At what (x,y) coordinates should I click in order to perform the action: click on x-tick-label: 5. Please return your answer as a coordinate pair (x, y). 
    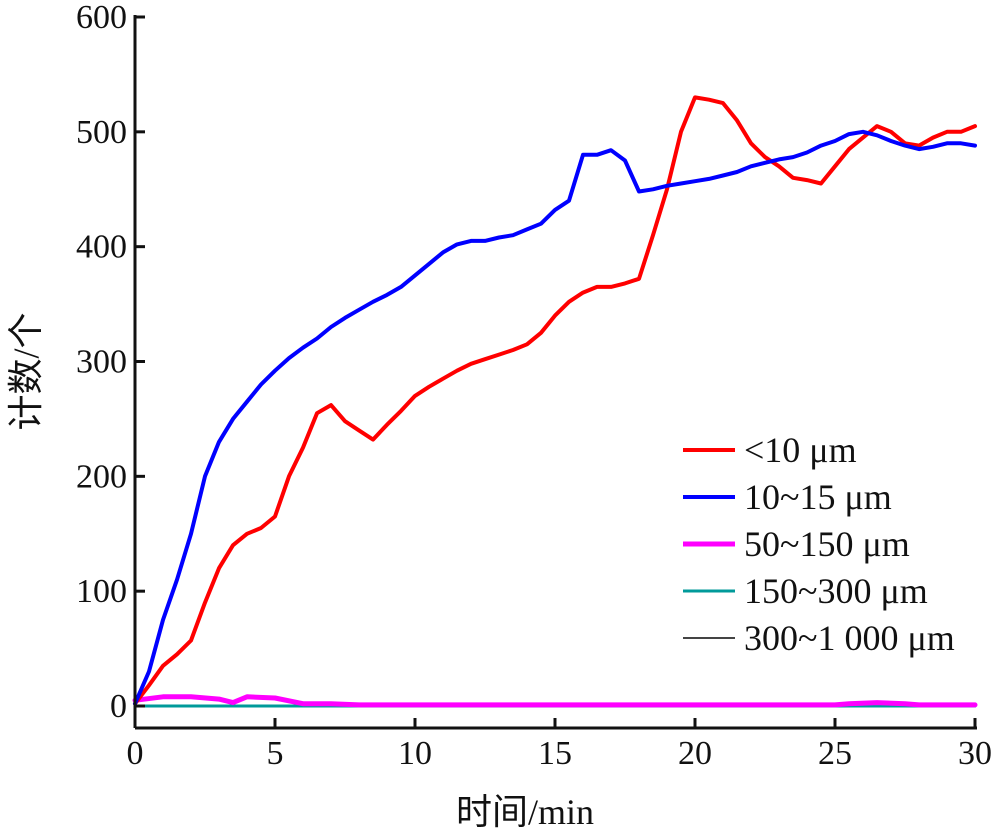
    Looking at the image, I should click on (275, 753).